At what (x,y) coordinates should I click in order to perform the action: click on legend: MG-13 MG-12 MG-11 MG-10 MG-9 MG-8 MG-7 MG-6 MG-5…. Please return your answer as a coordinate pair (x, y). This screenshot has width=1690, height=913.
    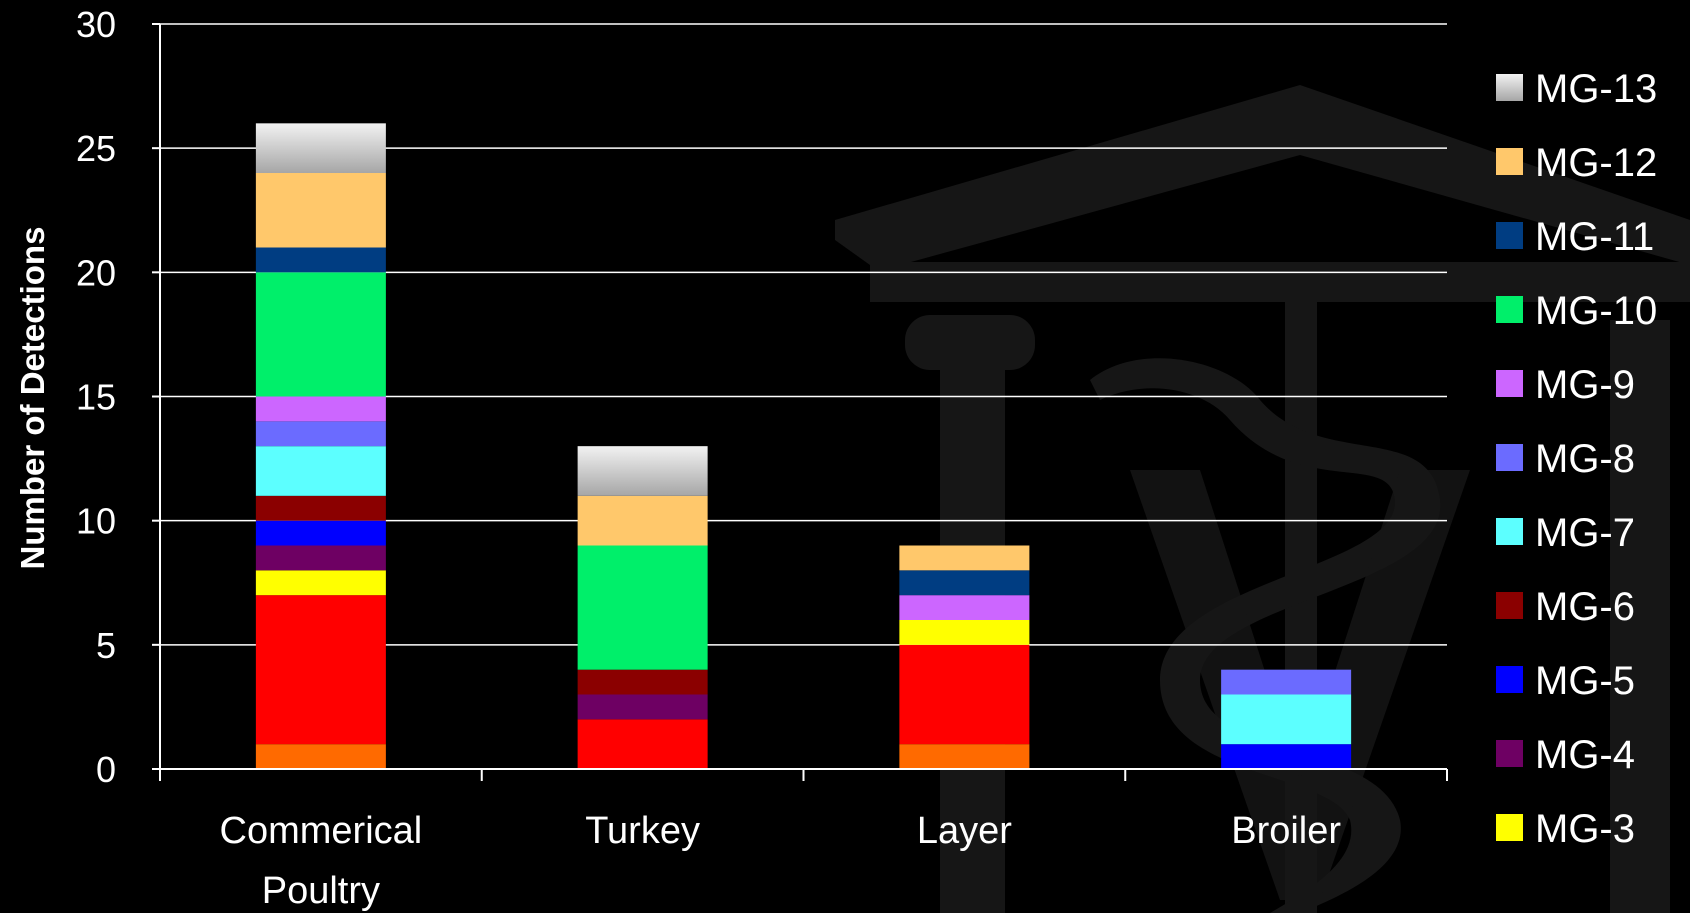
    Looking at the image, I should click on (1576, 459).